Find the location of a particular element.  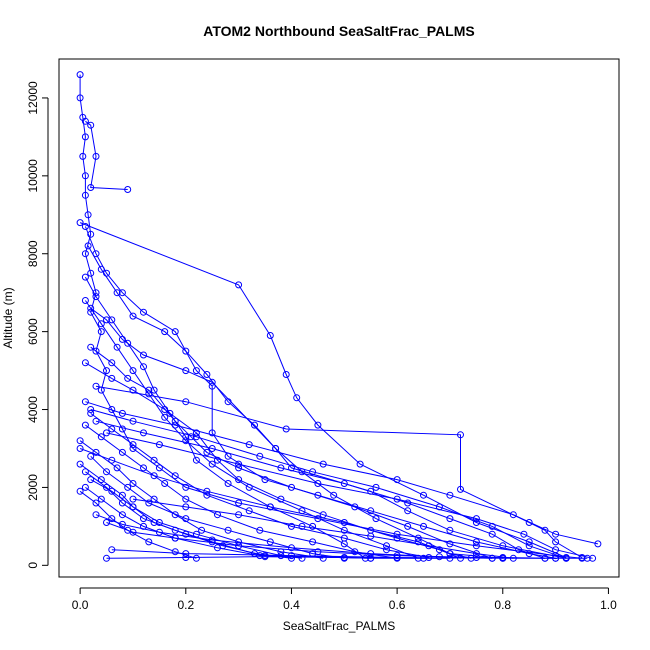

y-tick-label: 12000 is located at coordinates (33, 98).